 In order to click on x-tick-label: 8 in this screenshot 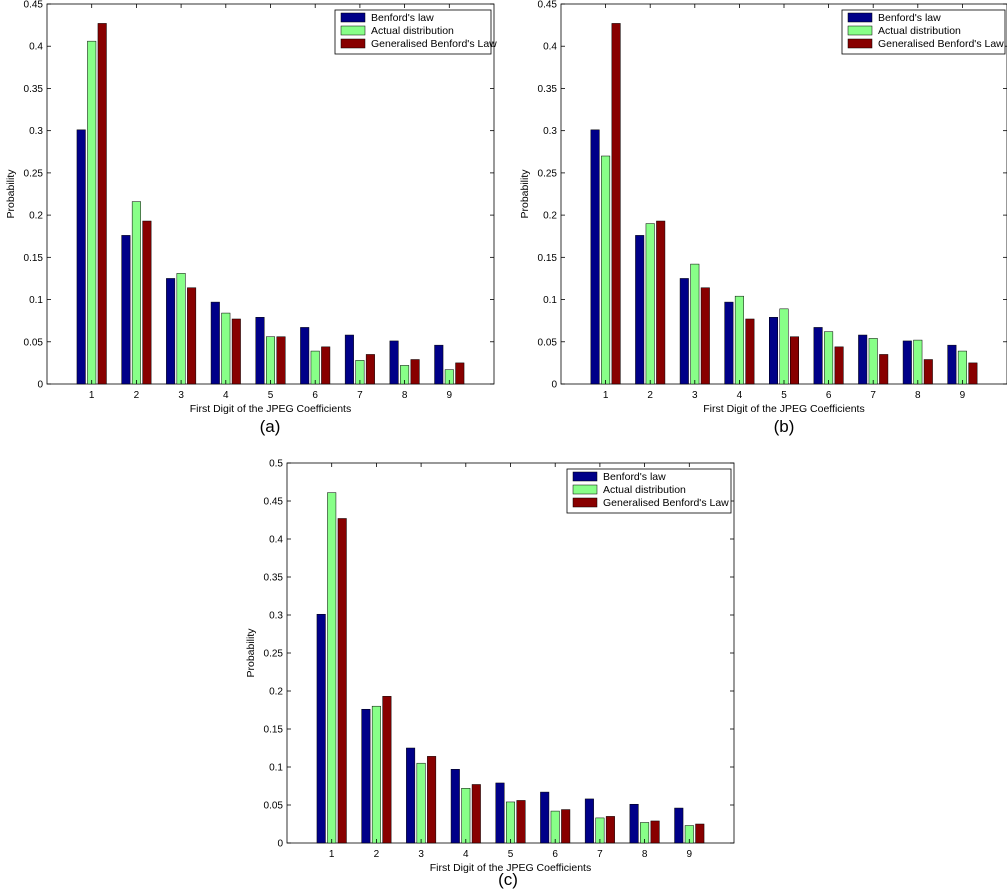, I will do `click(645, 854)`.